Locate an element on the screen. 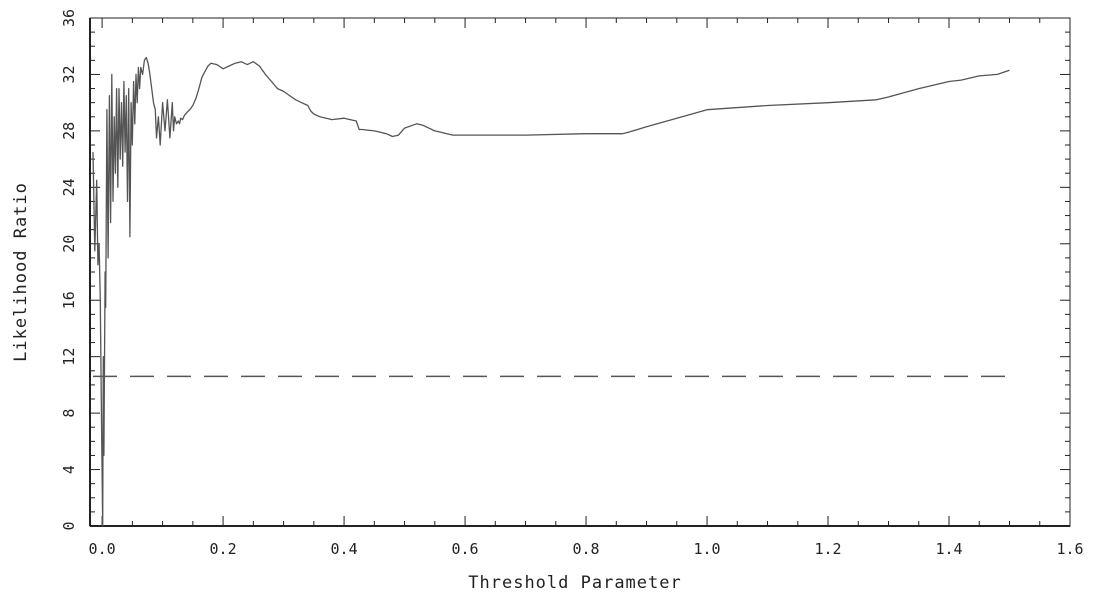  x-tick-label: 1.2 is located at coordinates (827, 549).